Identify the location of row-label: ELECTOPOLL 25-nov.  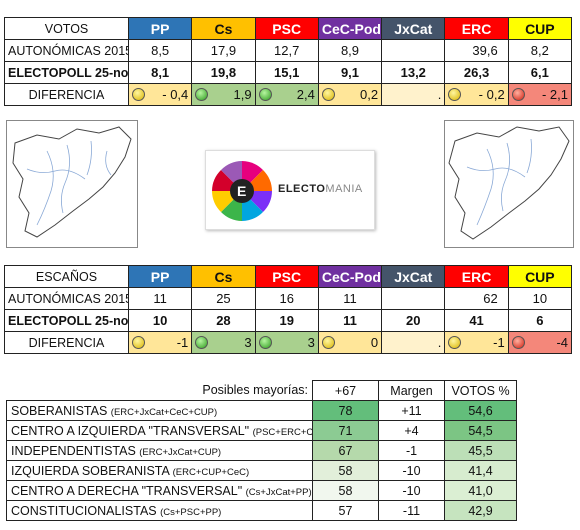
(66, 320).